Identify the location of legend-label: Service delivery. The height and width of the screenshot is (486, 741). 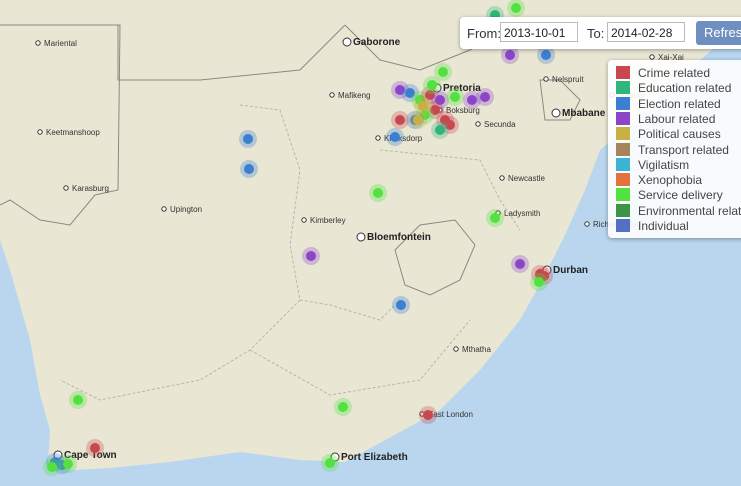
(680, 195).